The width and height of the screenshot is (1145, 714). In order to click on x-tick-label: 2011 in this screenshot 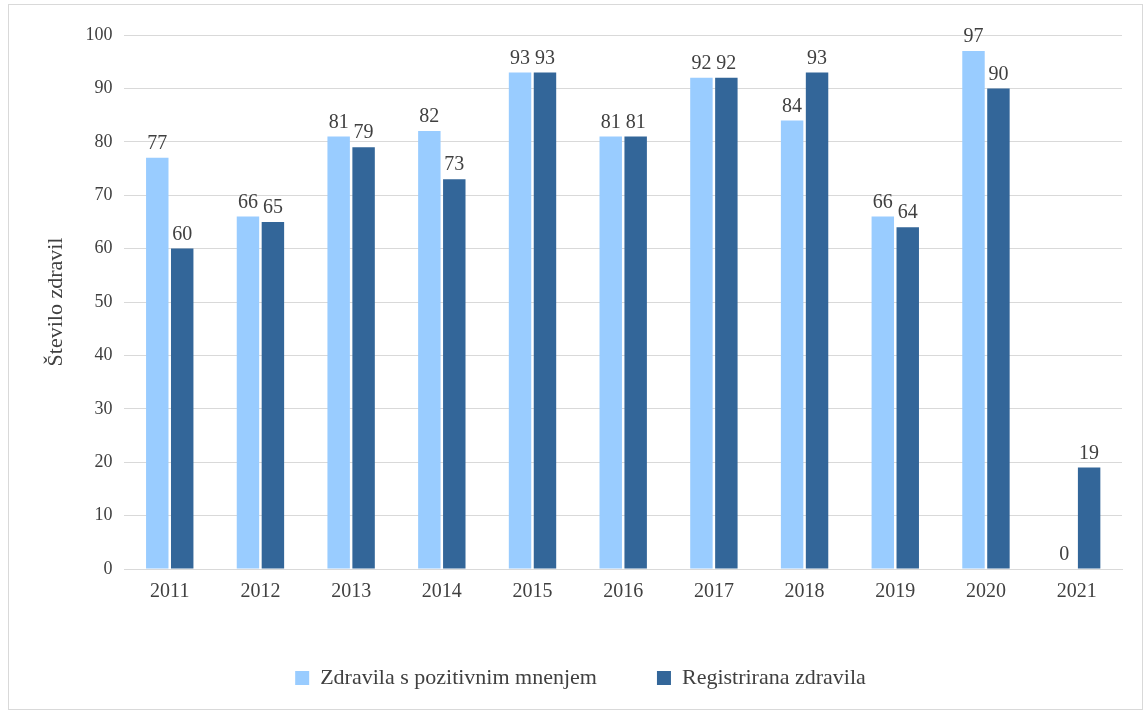, I will do `click(170, 590)`.